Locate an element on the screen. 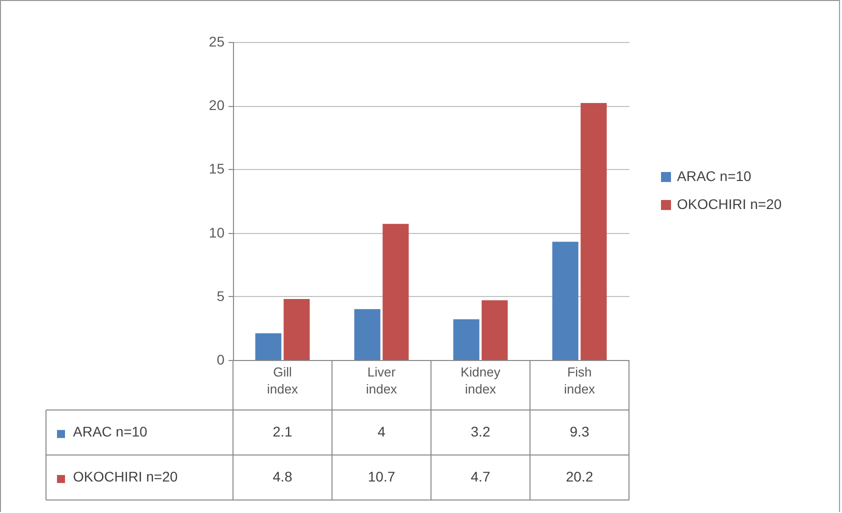 Image resolution: width=842 pixels, height=513 pixels. x-tick-label: Gill index is located at coordinates (282, 380).